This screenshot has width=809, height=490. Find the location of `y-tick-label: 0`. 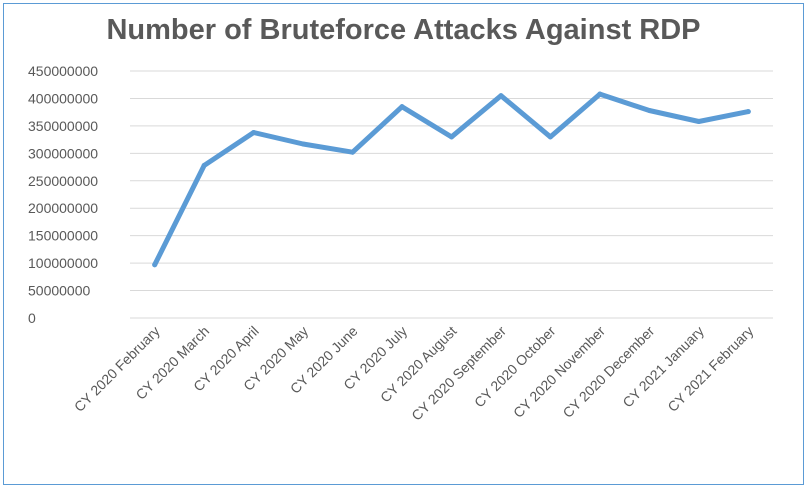

y-tick-label: 0 is located at coordinates (32, 318).